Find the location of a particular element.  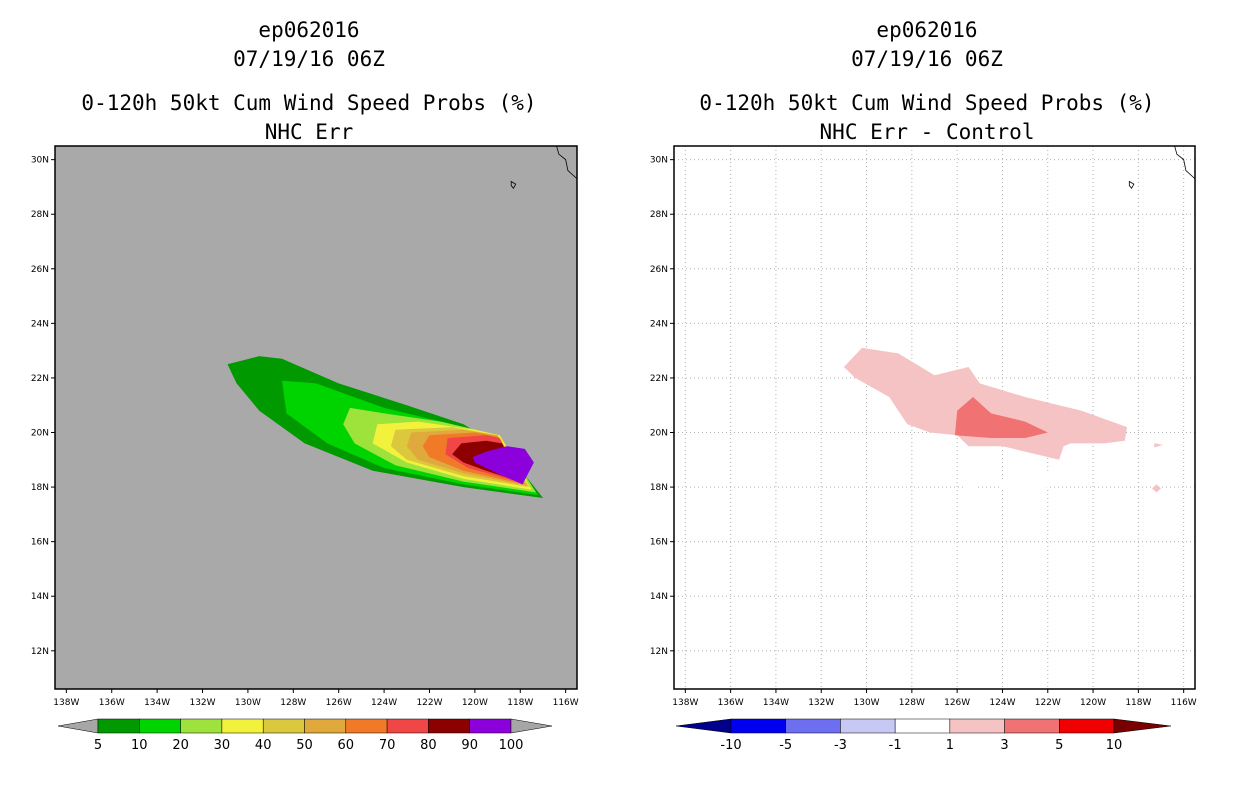

colorbar-label: 70 is located at coordinates (387, 745).